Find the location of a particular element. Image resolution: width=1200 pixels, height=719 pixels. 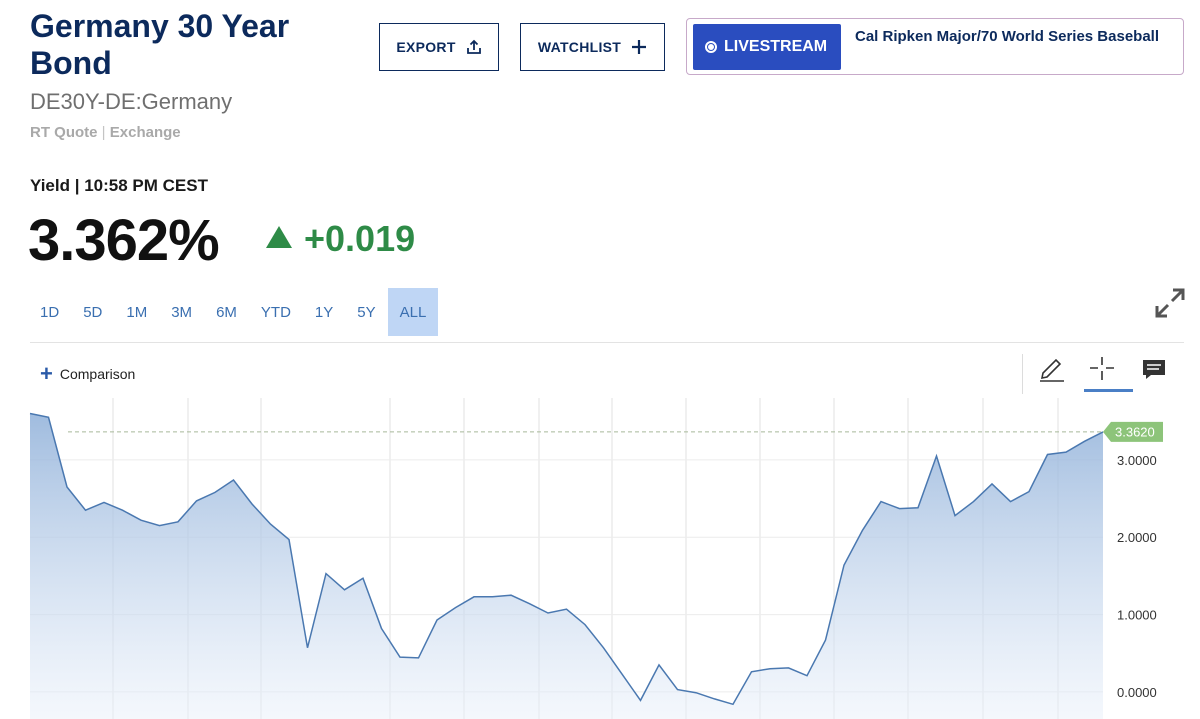

watchlist-button: WATCHLIST is located at coordinates (592, 47).